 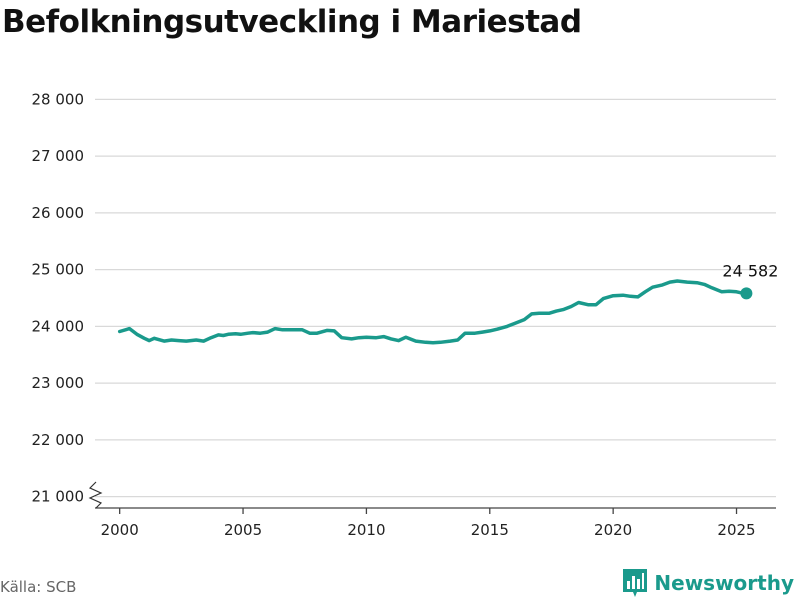 What do you see at coordinates (58, 497) in the screenshot?
I see `y-tick-label: 21 000` at bounding box center [58, 497].